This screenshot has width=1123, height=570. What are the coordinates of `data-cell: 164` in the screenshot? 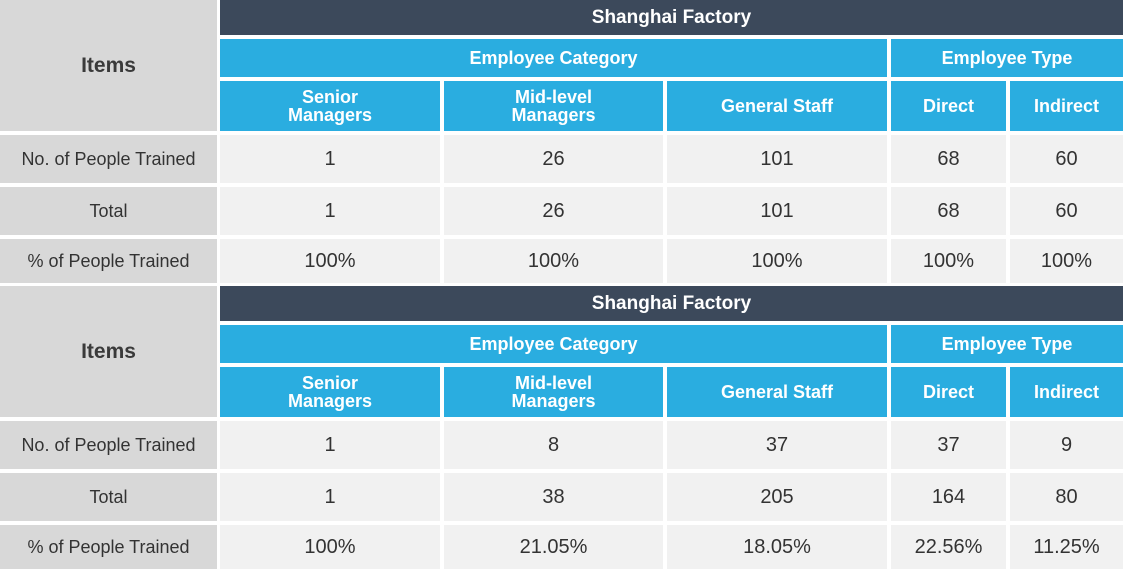 It's located at (948, 497).